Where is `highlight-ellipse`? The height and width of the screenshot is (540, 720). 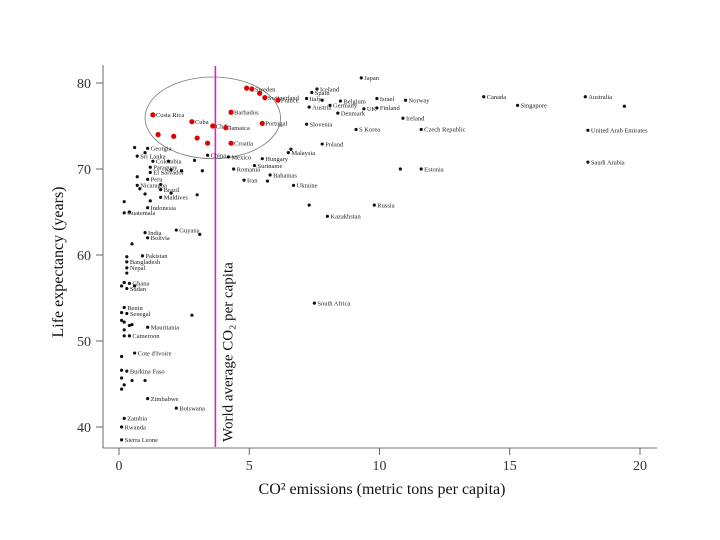
highlight-ellipse is located at coordinates (212, 118).